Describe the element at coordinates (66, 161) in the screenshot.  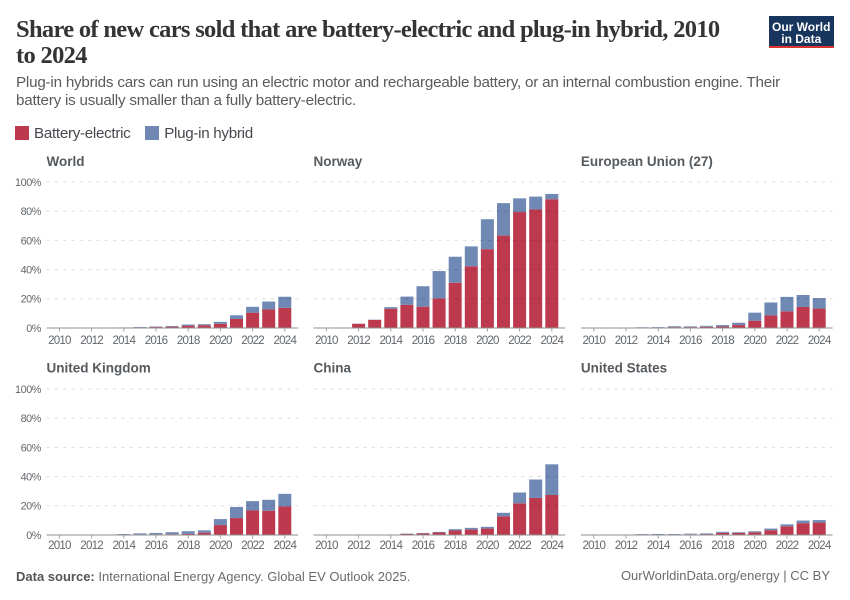
I see `svg-text: World` at that location.